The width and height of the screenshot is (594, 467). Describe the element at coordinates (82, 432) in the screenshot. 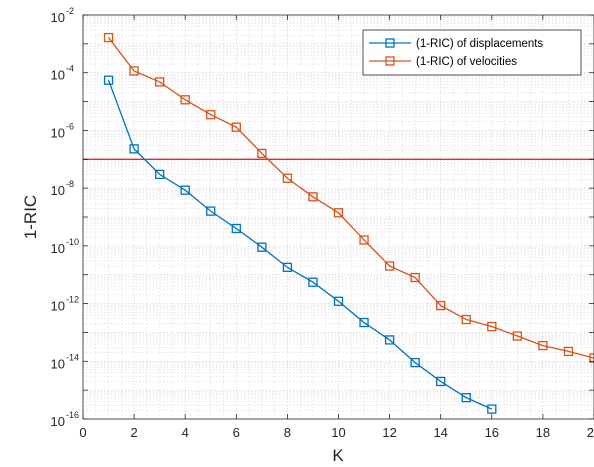

I see `x-tick-label: 0` at that location.